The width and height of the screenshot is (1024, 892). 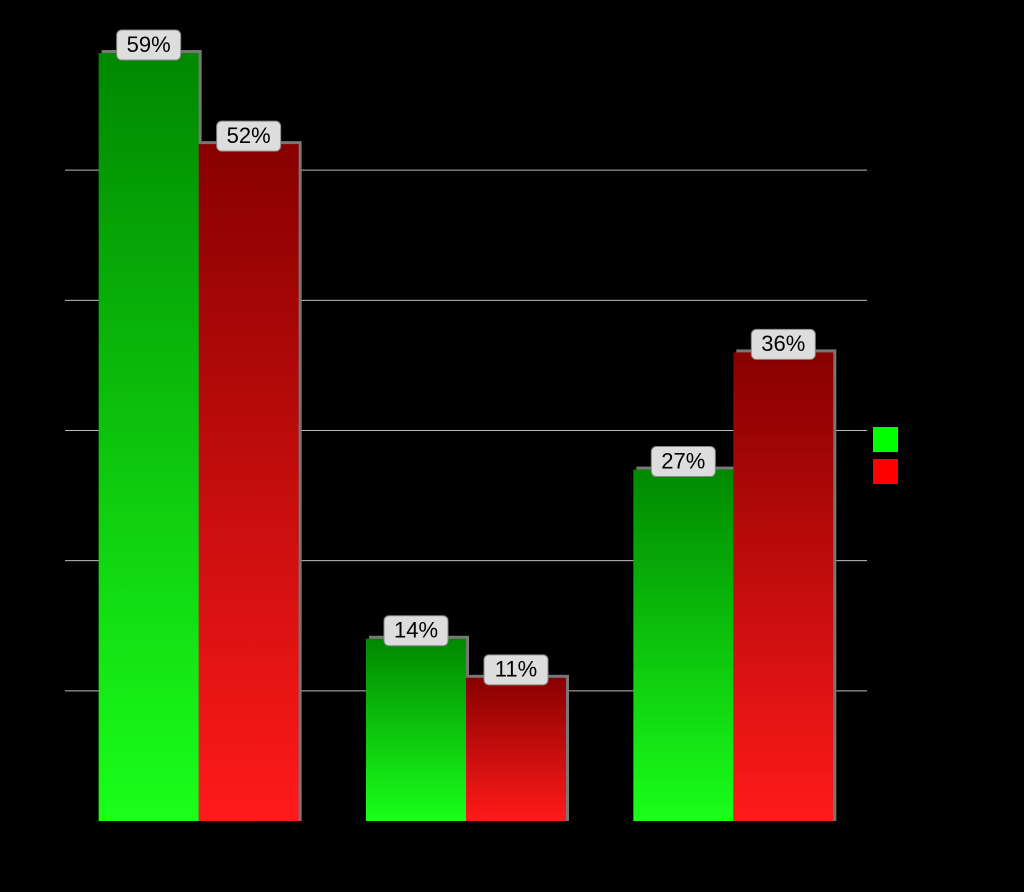 I want to click on value-label: 36%, so click(x=783, y=343).